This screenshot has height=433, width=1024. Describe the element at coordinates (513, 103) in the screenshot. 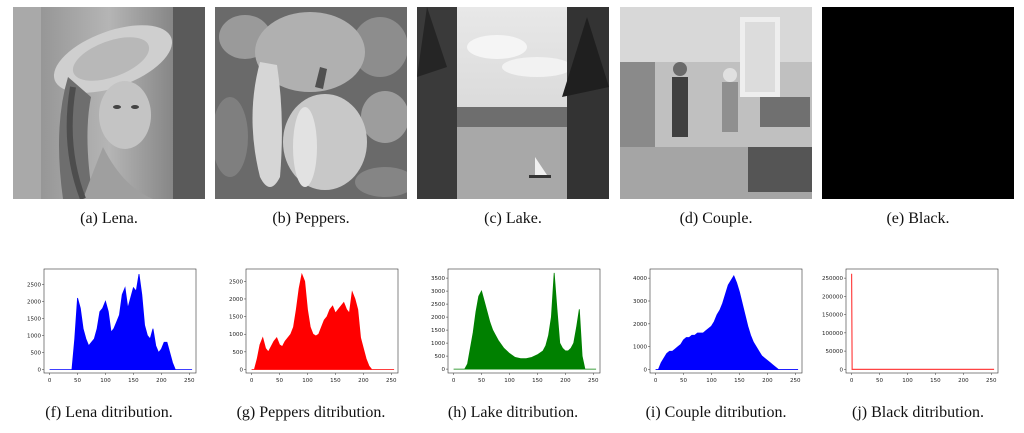

I see `lake-image` at that location.